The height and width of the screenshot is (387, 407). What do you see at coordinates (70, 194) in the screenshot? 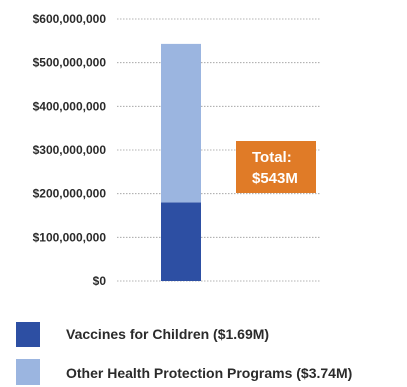
I see `y-tick-label: $200,000,000` at bounding box center [70, 194].